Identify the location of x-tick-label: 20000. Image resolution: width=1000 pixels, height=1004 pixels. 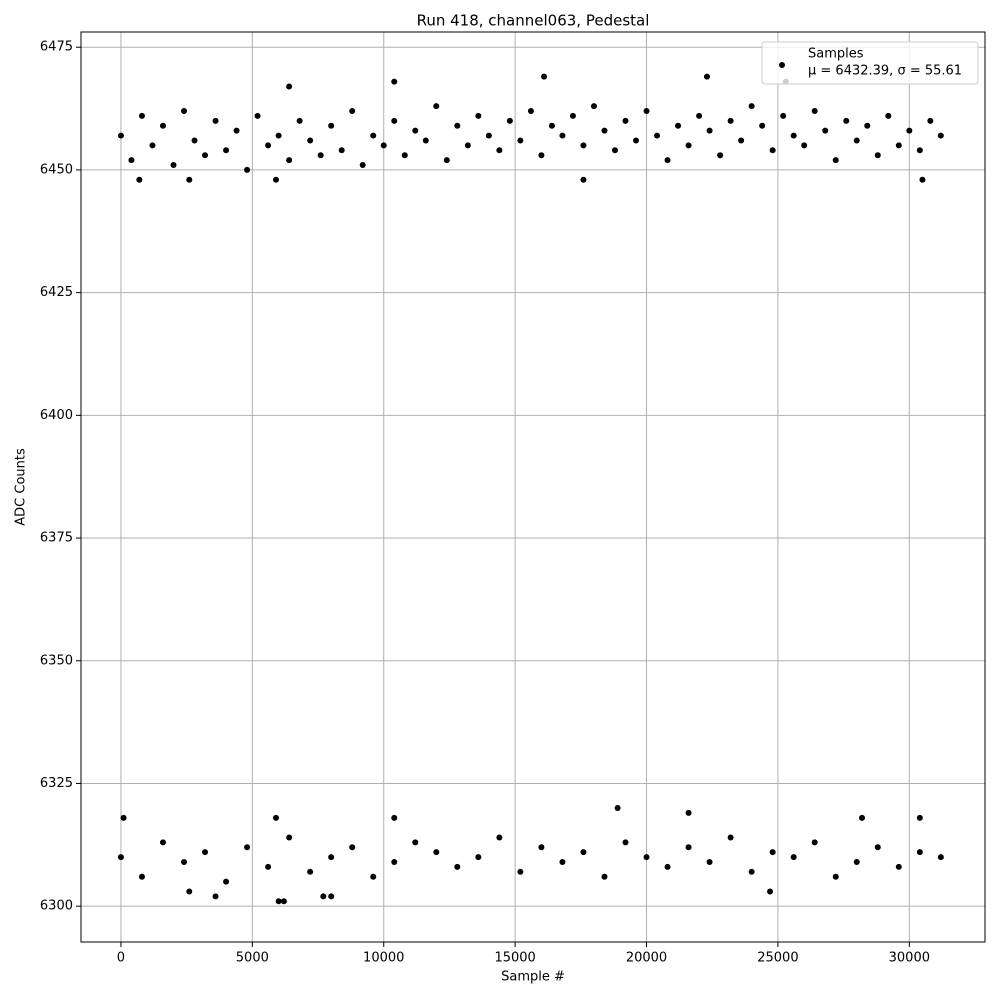
(646, 958).